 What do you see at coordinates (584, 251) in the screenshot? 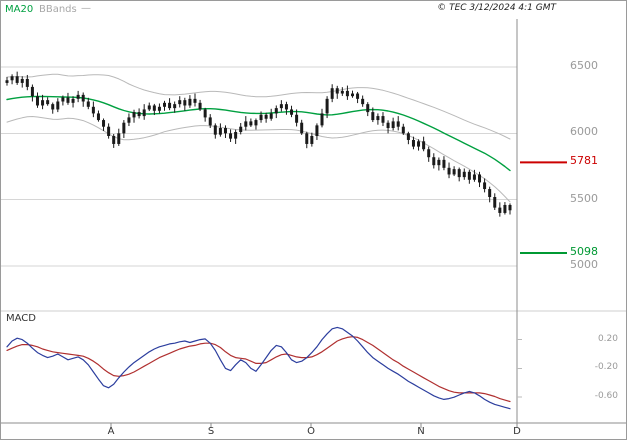
I see `support-level-label: 5098` at bounding box center [584, 251].